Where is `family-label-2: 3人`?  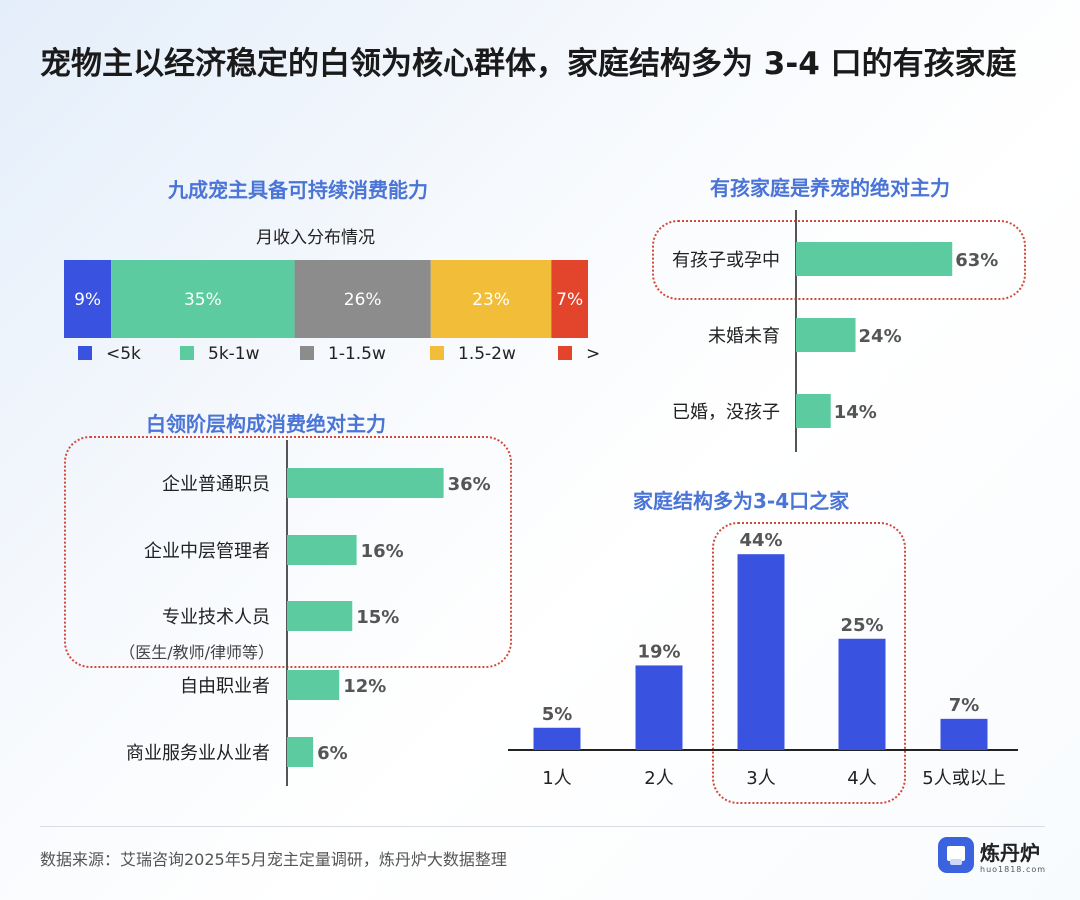 family-label-2: 3人 is located at coordinates (760, 778).